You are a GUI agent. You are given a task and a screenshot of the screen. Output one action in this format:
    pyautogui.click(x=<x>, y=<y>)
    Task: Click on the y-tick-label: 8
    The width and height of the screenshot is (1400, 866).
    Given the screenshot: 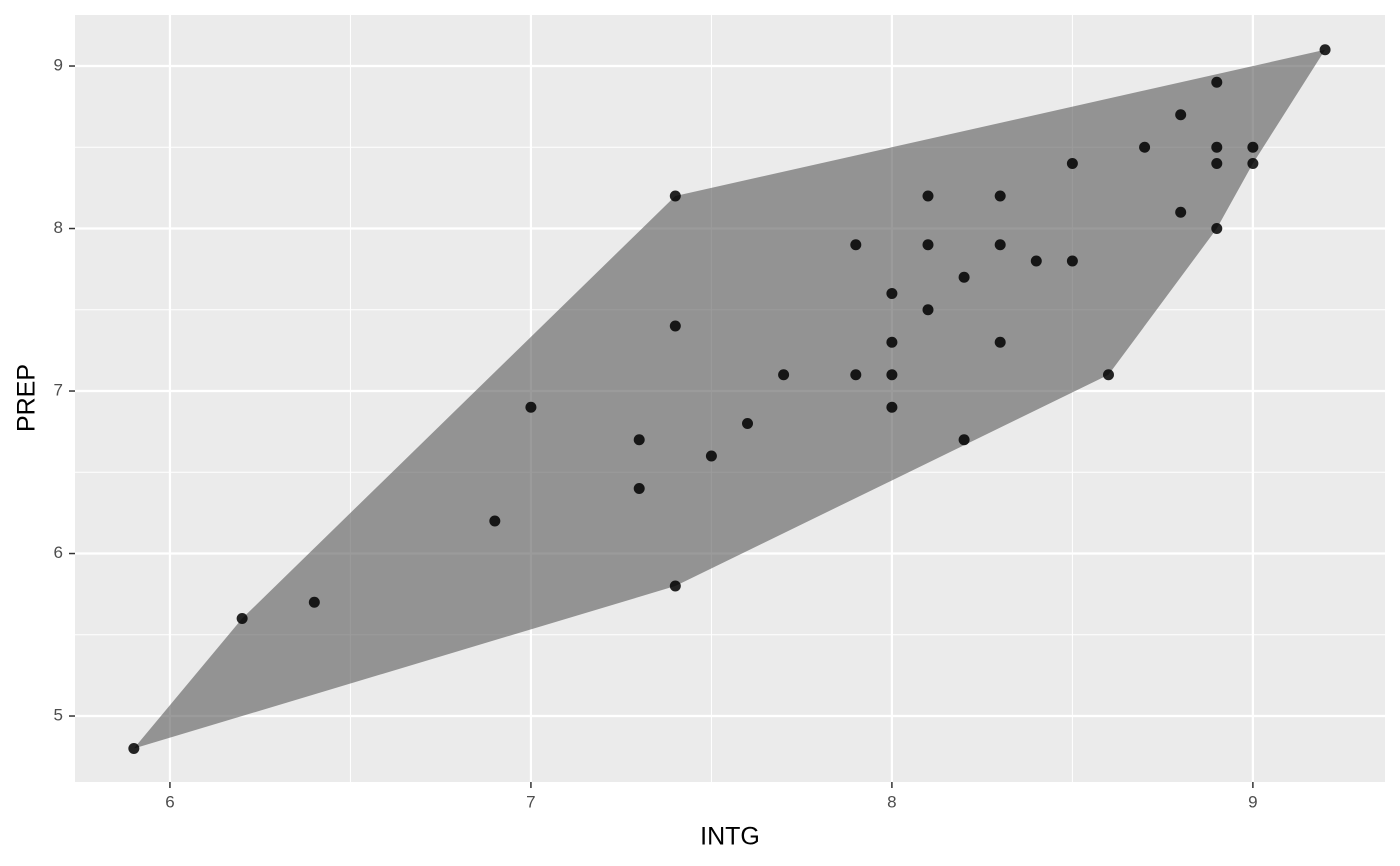 What is the action you would take?
    pyautogui.click(x=58, y=227)
    